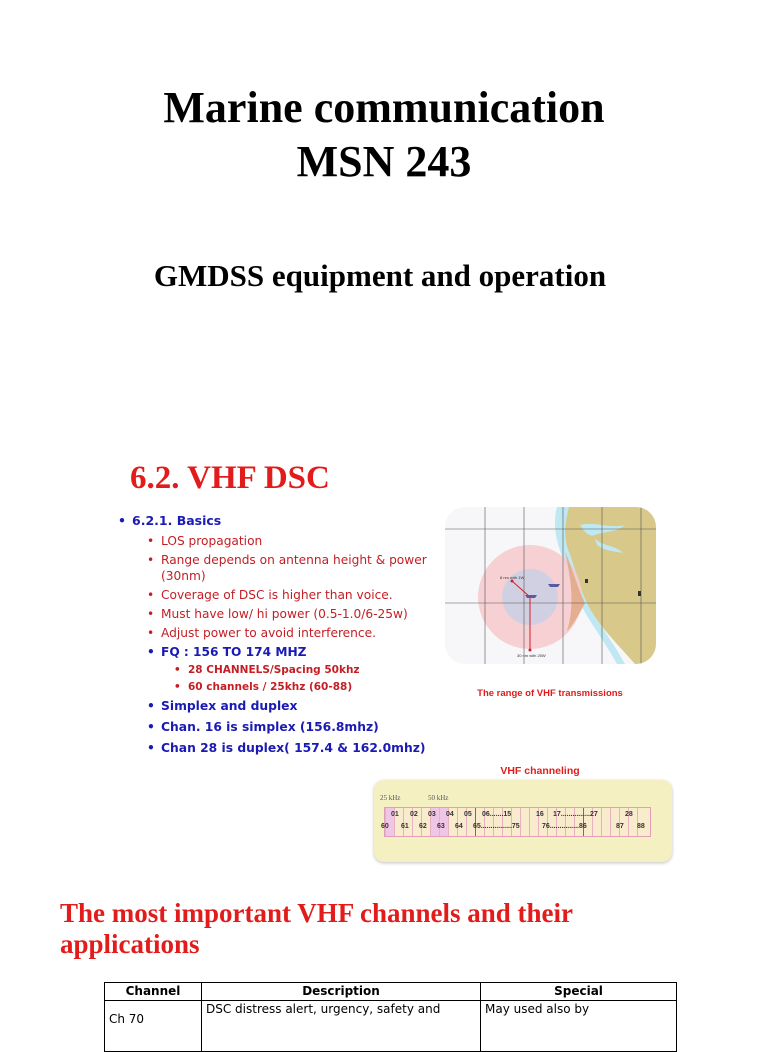  I want to click on page-title-line2: MSN 243, so click(384, 161).